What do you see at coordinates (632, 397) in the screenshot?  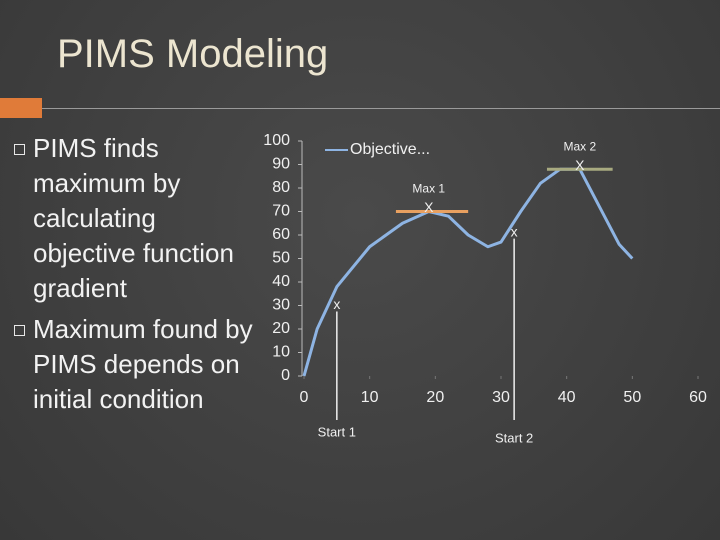 I see `x-tick-label: 50` at bounding box center [632, 397].